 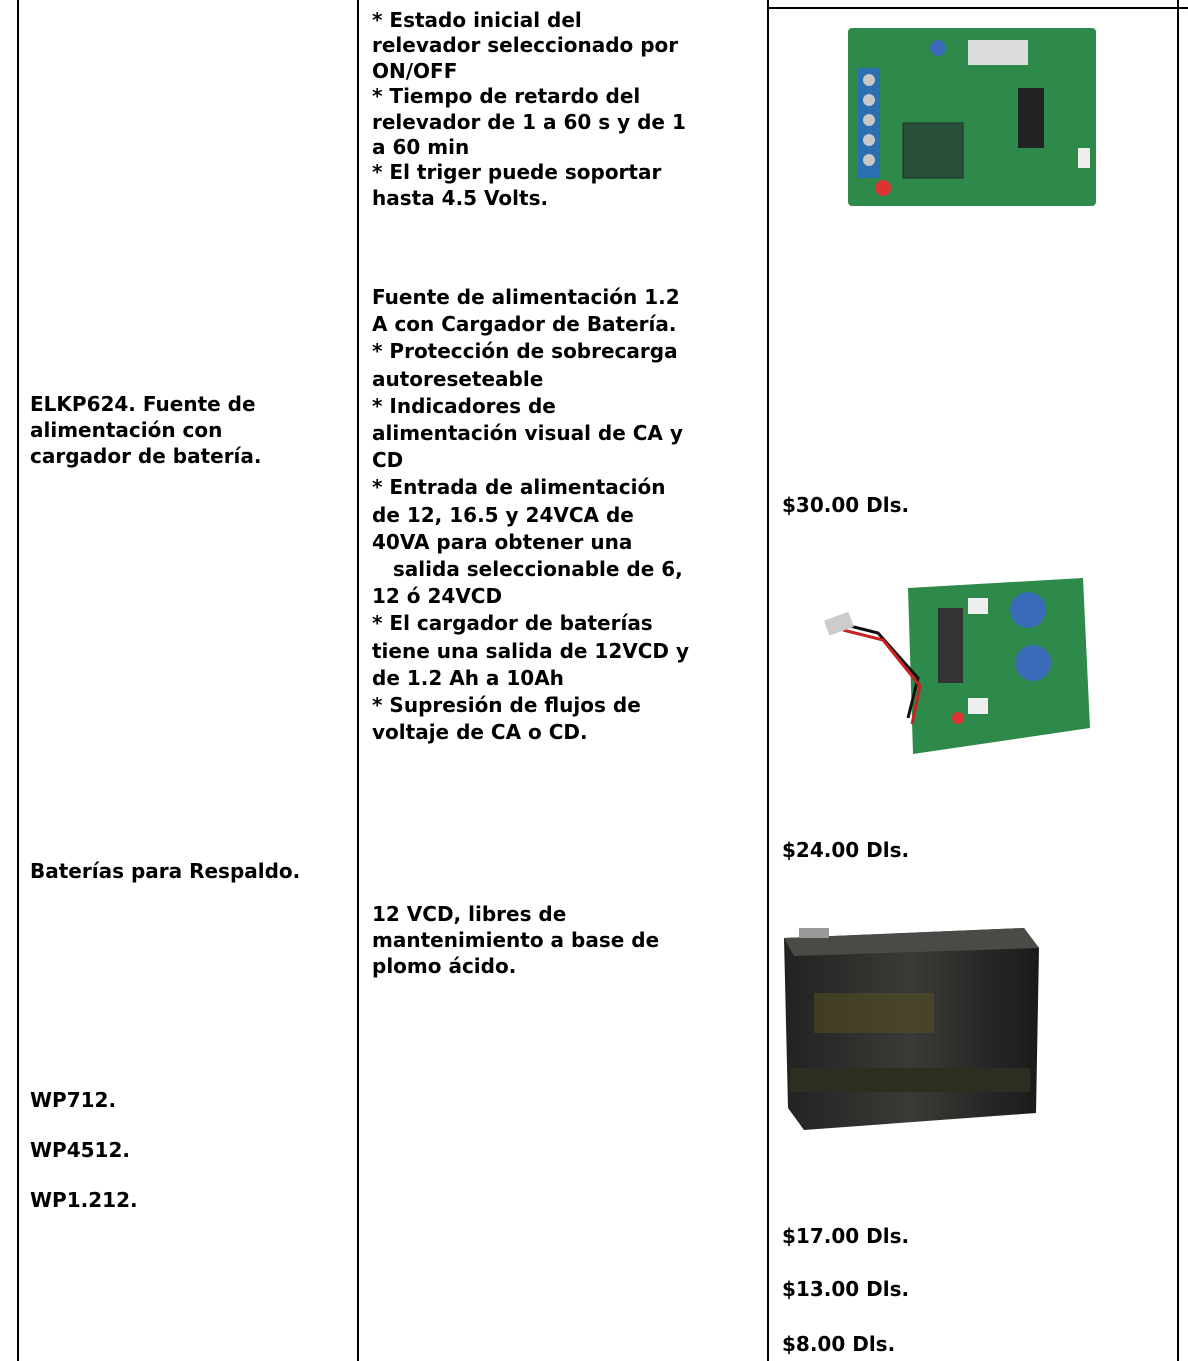 What do you see at coordinates (388, 460) in the screenshot?
I see `text-line: CD` at bounding box center [388, 460].